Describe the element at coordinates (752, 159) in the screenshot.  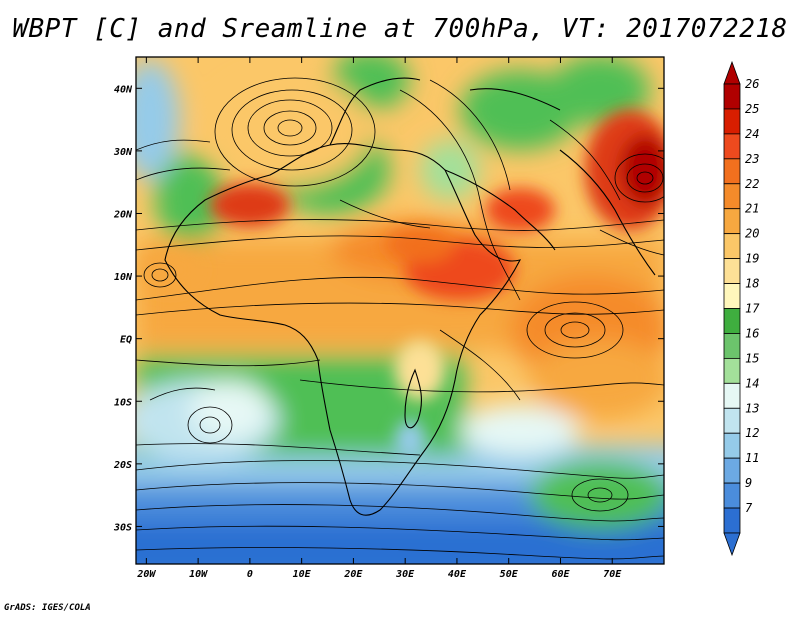
I see `colorbar-label: 23` at that location.